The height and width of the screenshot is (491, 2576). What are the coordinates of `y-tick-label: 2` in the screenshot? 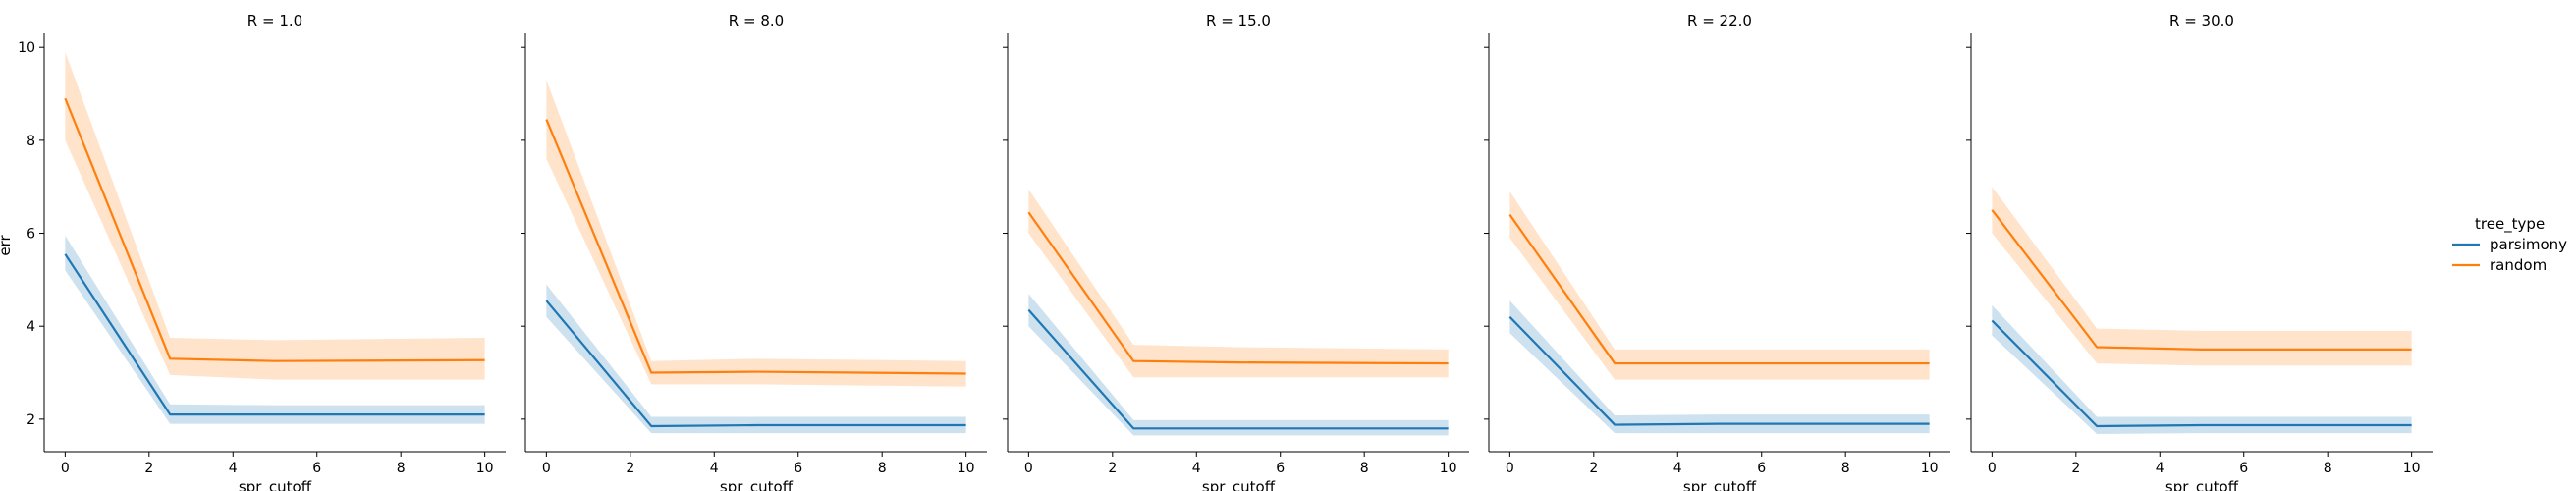 It's located at (31, 420).